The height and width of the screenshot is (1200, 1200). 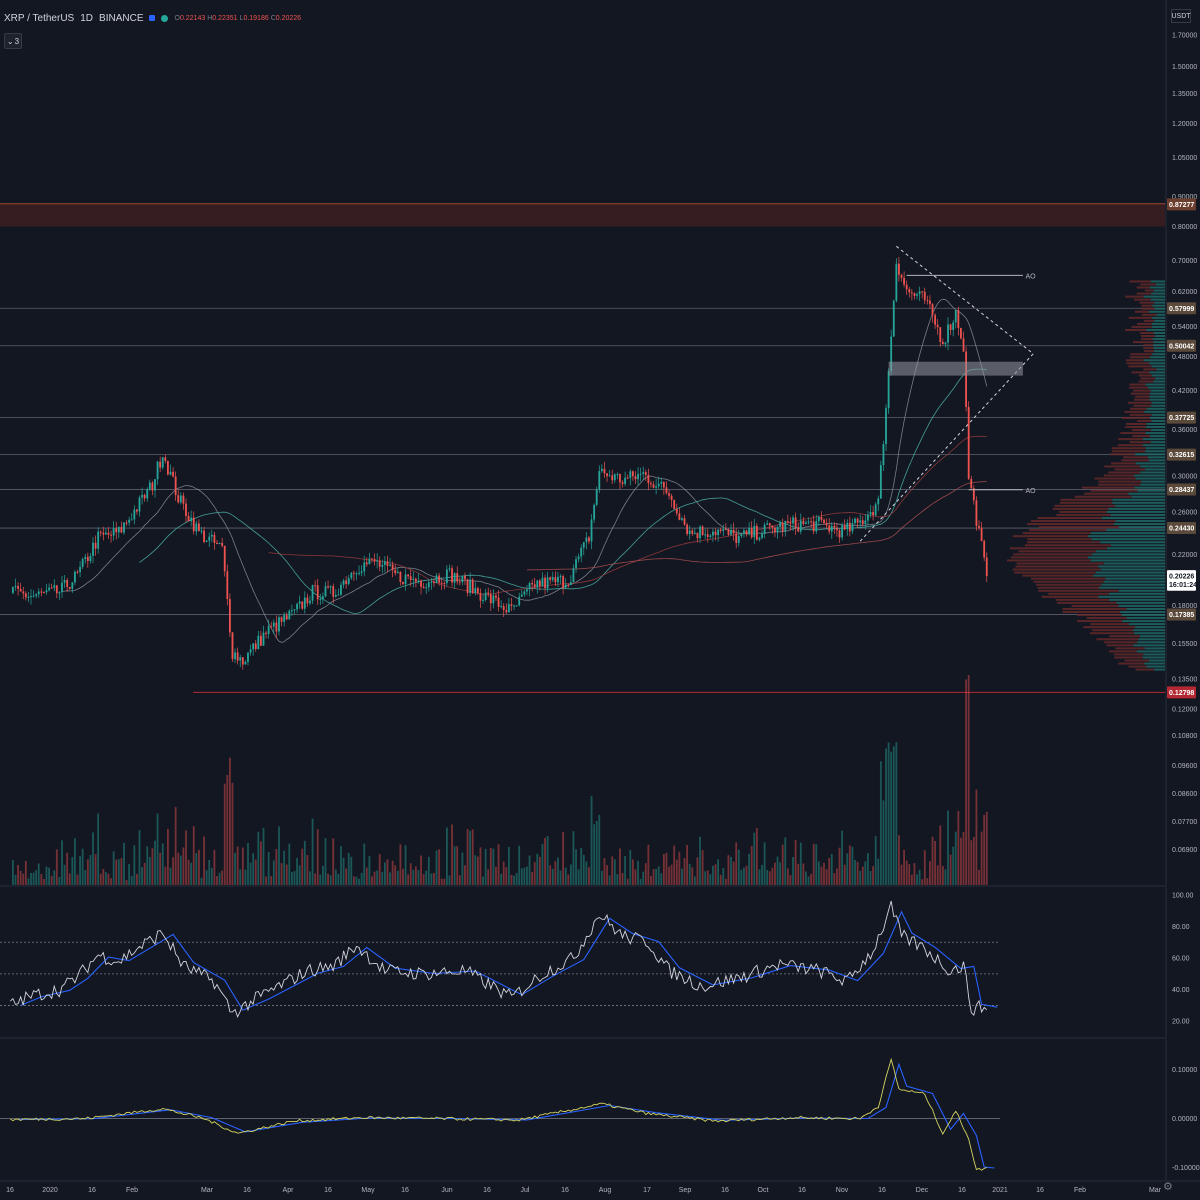 What do you see at coordinates (1183, 895) in the screenshot?
I see `rsi-axis-tick: 100.00` at bounding box center [1183, 895].